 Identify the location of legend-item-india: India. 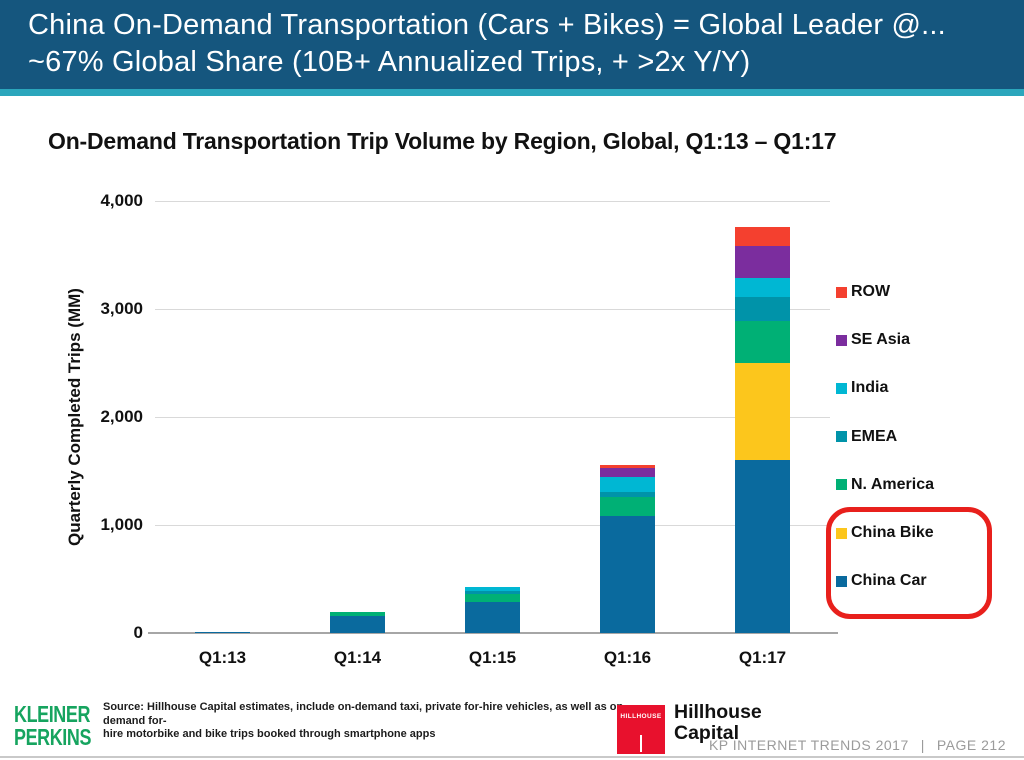
(862, 388).